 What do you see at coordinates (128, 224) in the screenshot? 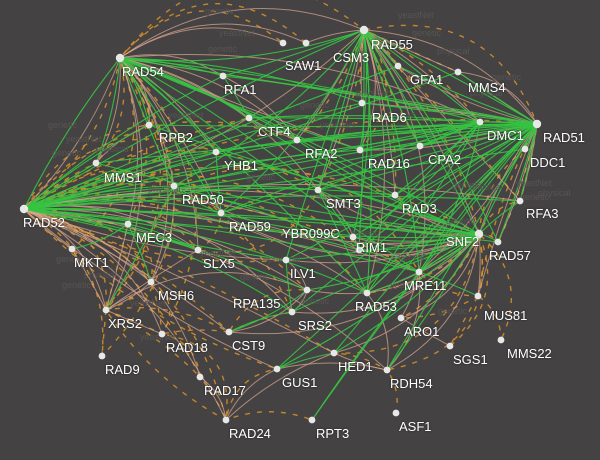
I see `graph-node-mec3` at bounding box center [128, 224].